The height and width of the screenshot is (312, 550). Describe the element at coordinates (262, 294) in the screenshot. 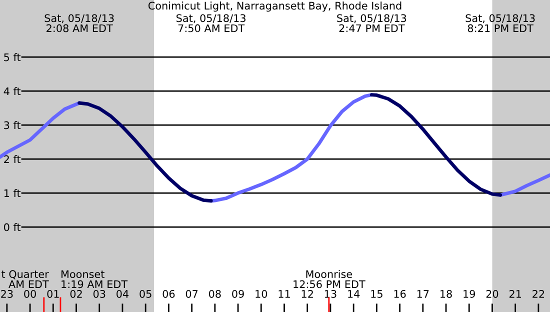

I see `x-tick-label: 10` at that location.